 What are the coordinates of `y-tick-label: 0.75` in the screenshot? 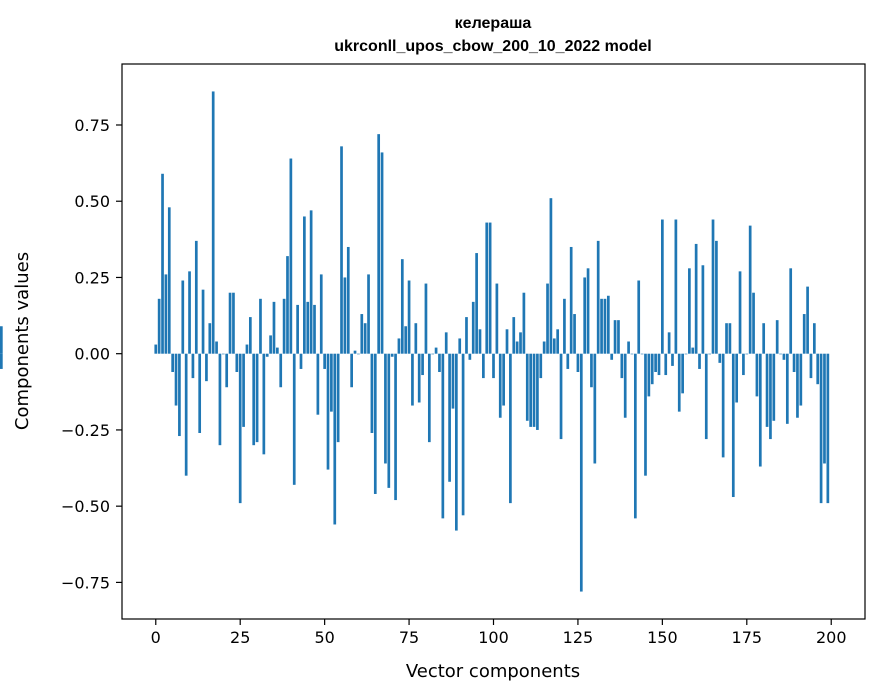 It's located at (92, 125).